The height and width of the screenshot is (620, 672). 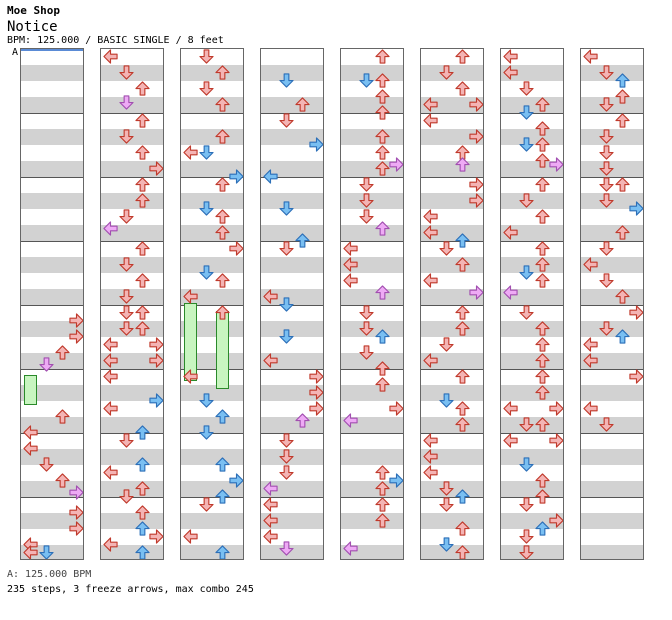 What do you see at coordinates (52, 50) in the screenshot?
I see `bpm-change-line` at bounding box center [52, 50].